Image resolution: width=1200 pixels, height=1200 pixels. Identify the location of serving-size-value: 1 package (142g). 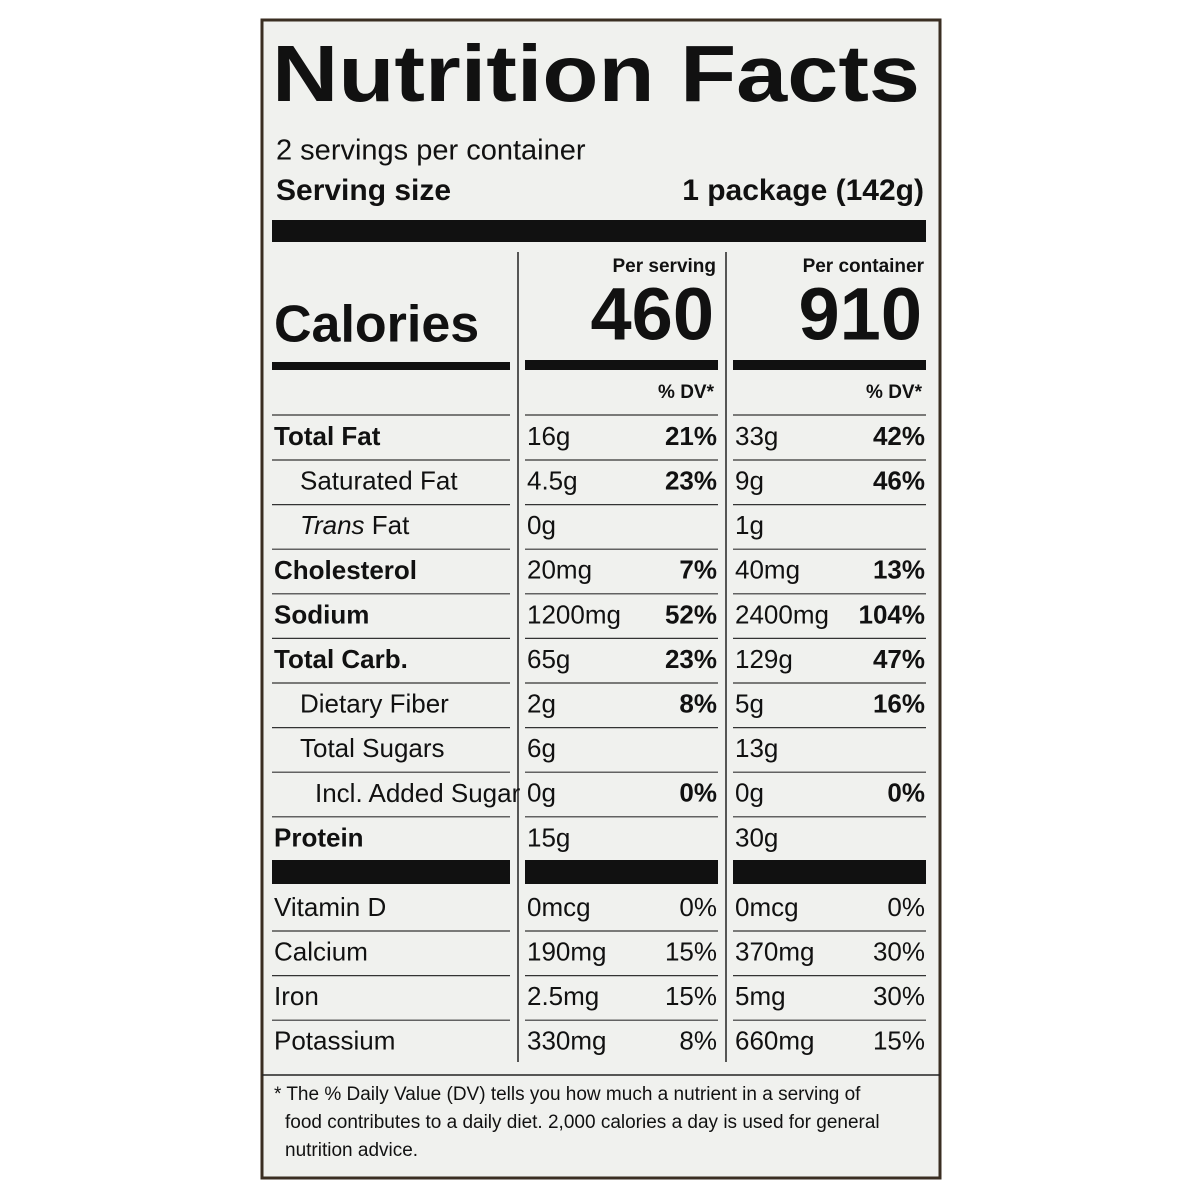
(803, 190).